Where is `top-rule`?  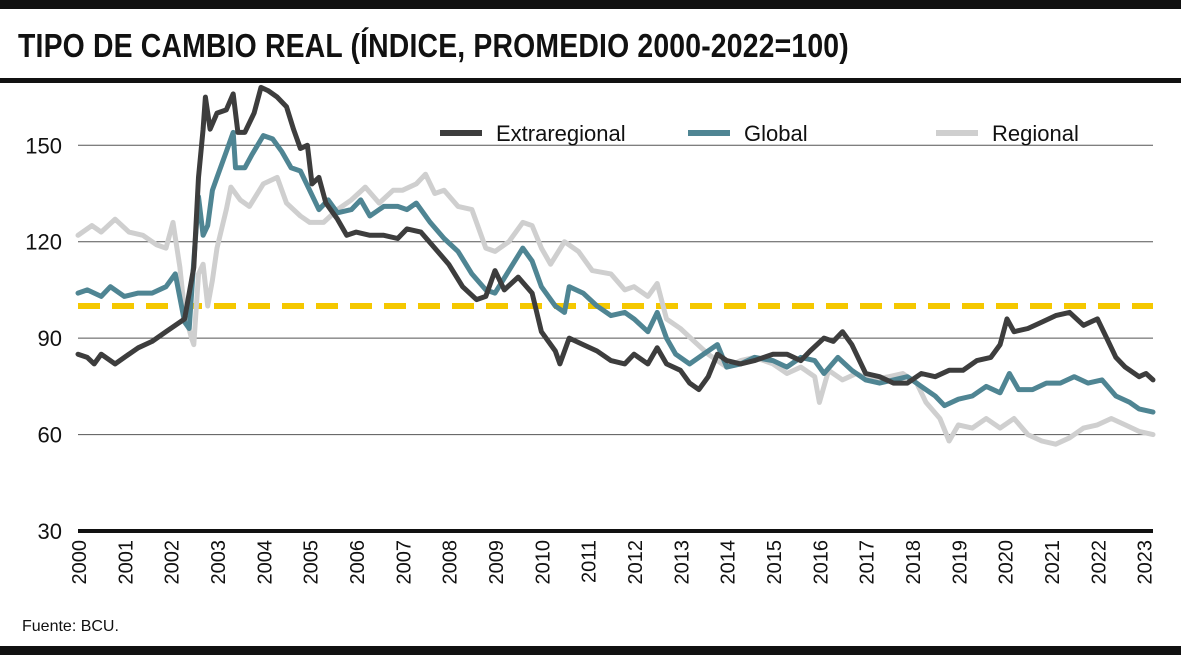 top-rule is located at coordinates (590, 4).